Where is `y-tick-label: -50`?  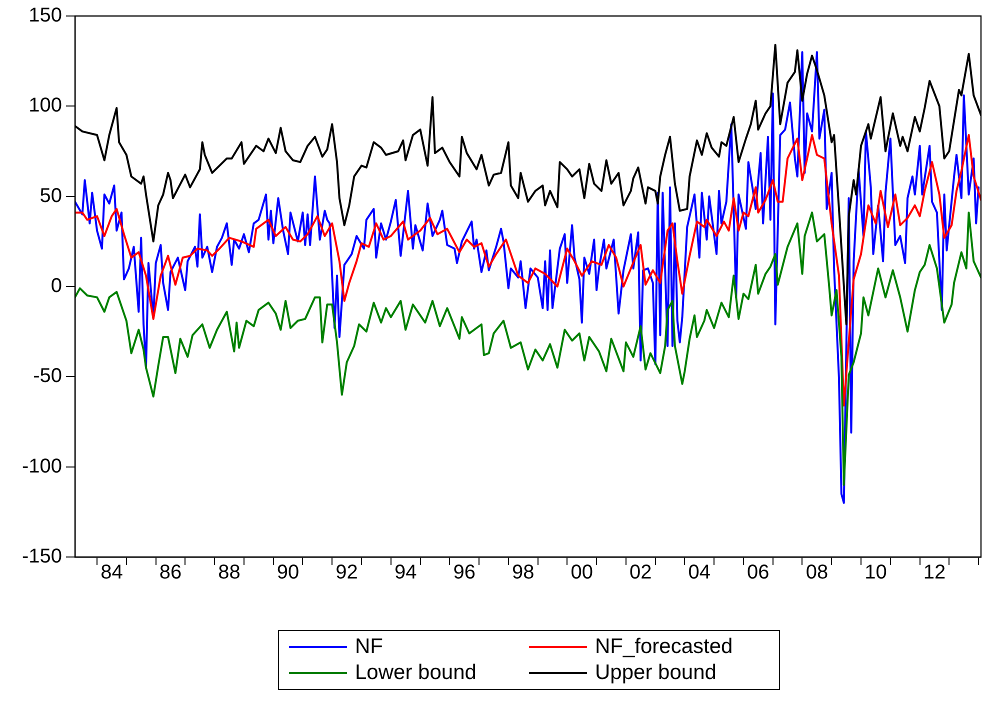
y-tick-label: -50 is located at coordinates (47, 376).